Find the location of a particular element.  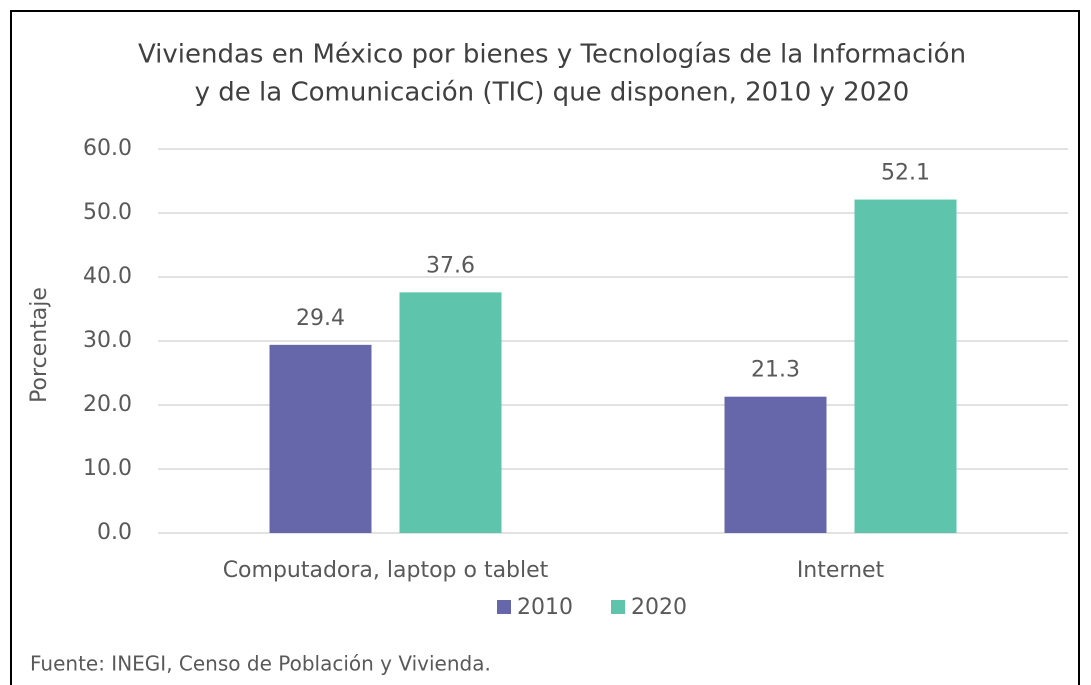

y-tick-label: 10.0 is located at coordinates (107, 468).